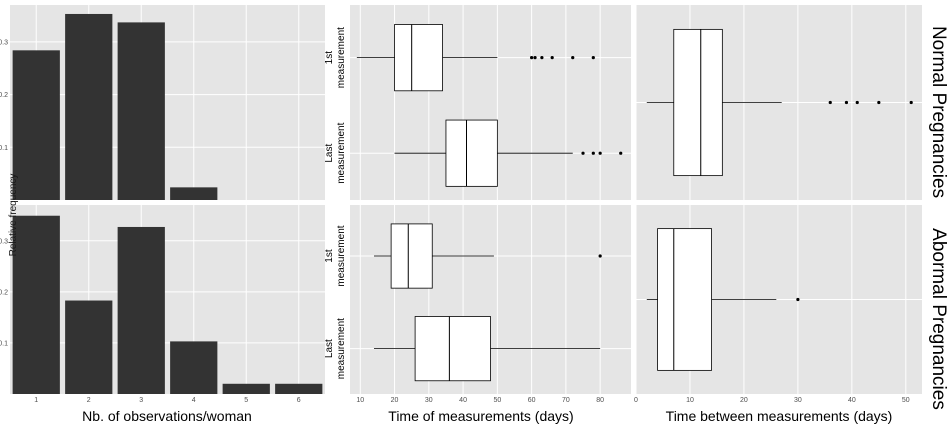  I want to click on strip-label-abnormal: Abormal Pregnancies, so click(938, 319).